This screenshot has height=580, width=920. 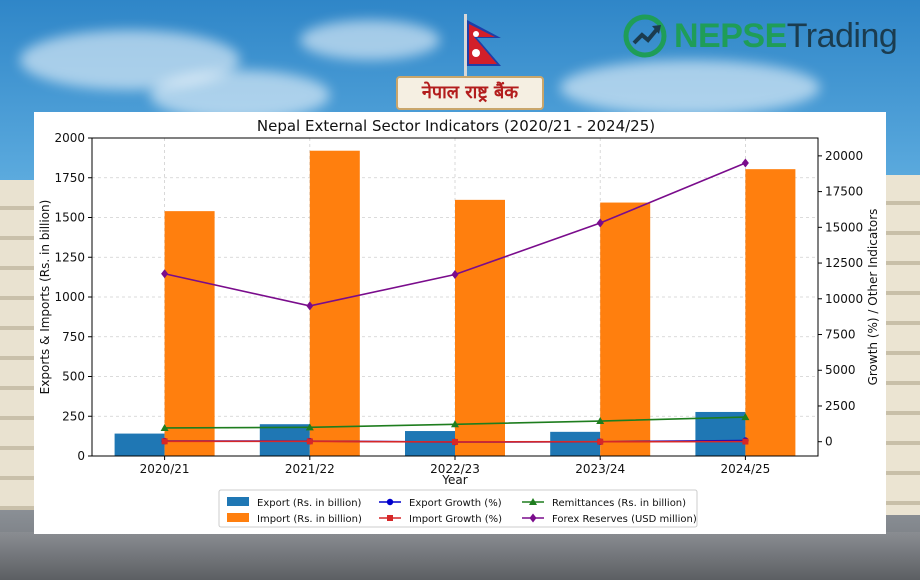 I want to click on building-right, so click(x=902, y=345).